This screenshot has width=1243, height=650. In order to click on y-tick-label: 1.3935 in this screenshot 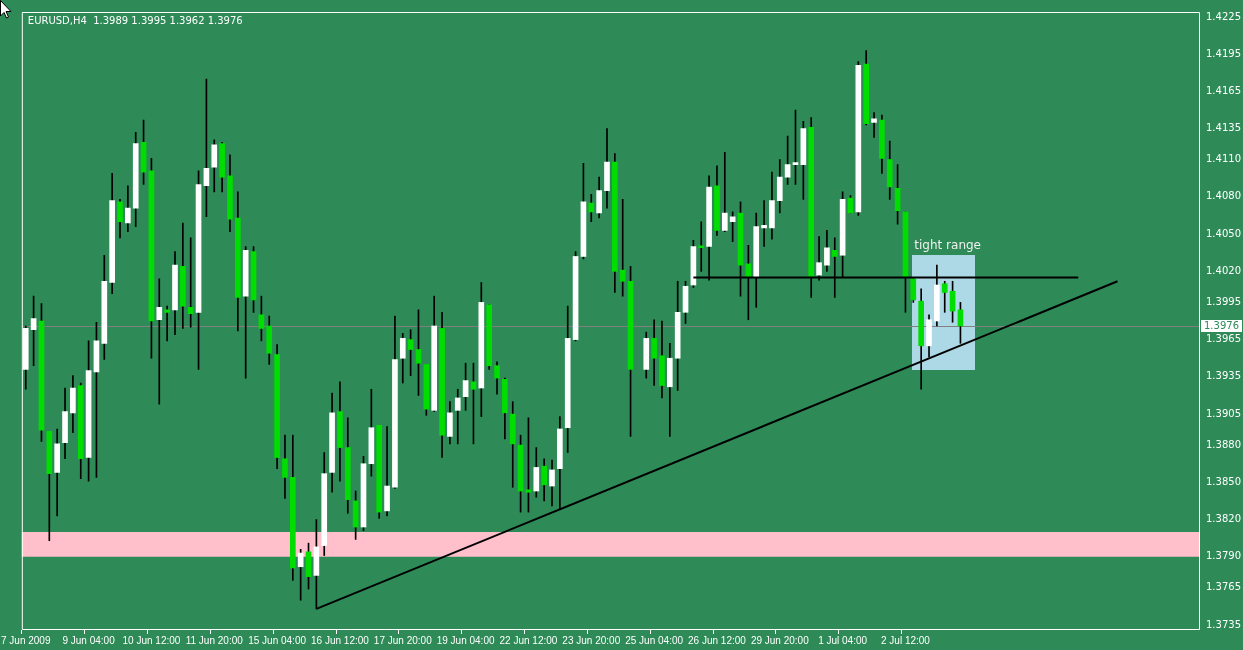, I will do `click(1223, 376)`.